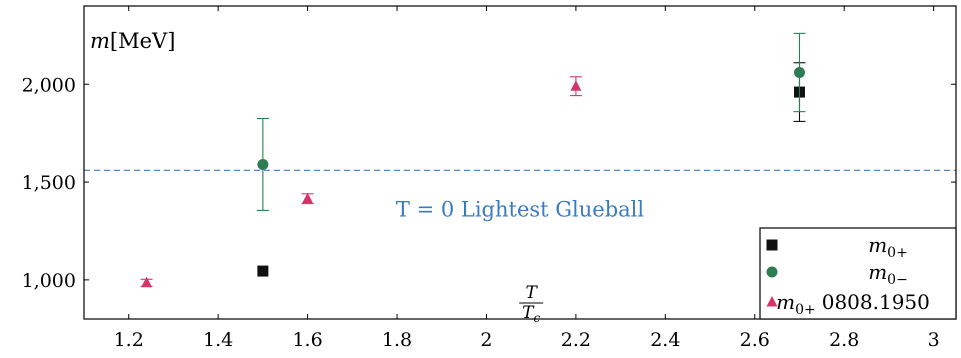  Describe the element at coordinates (528, 313) in the screenshot. I see `x-axis-label-den-var: T` at that location.